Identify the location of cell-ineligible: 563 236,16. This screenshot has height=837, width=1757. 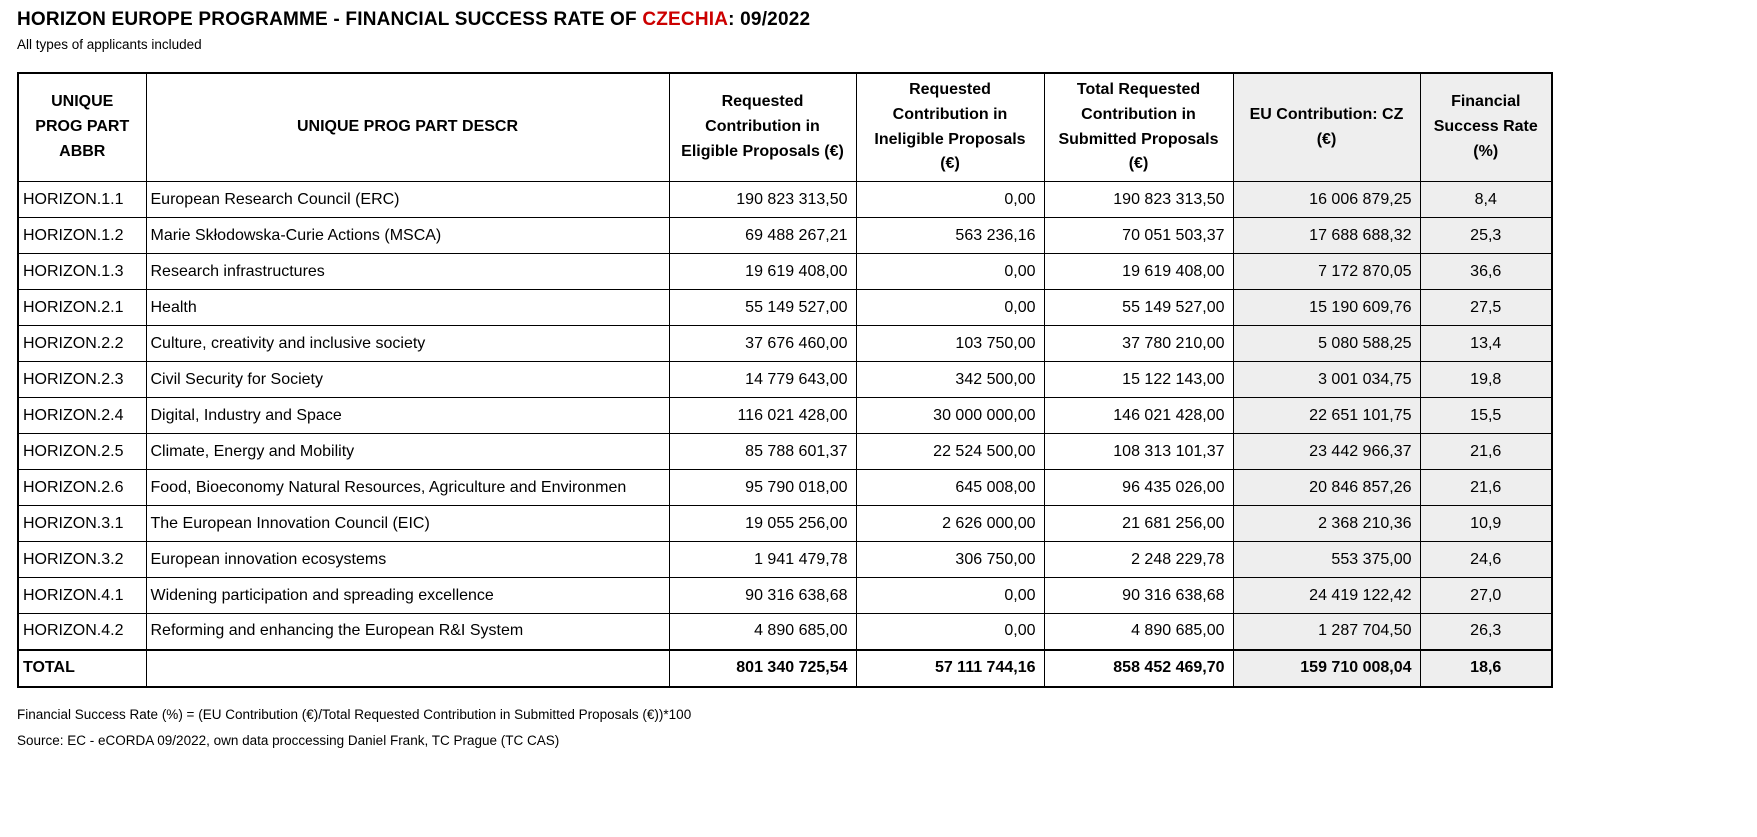
(950, 236).